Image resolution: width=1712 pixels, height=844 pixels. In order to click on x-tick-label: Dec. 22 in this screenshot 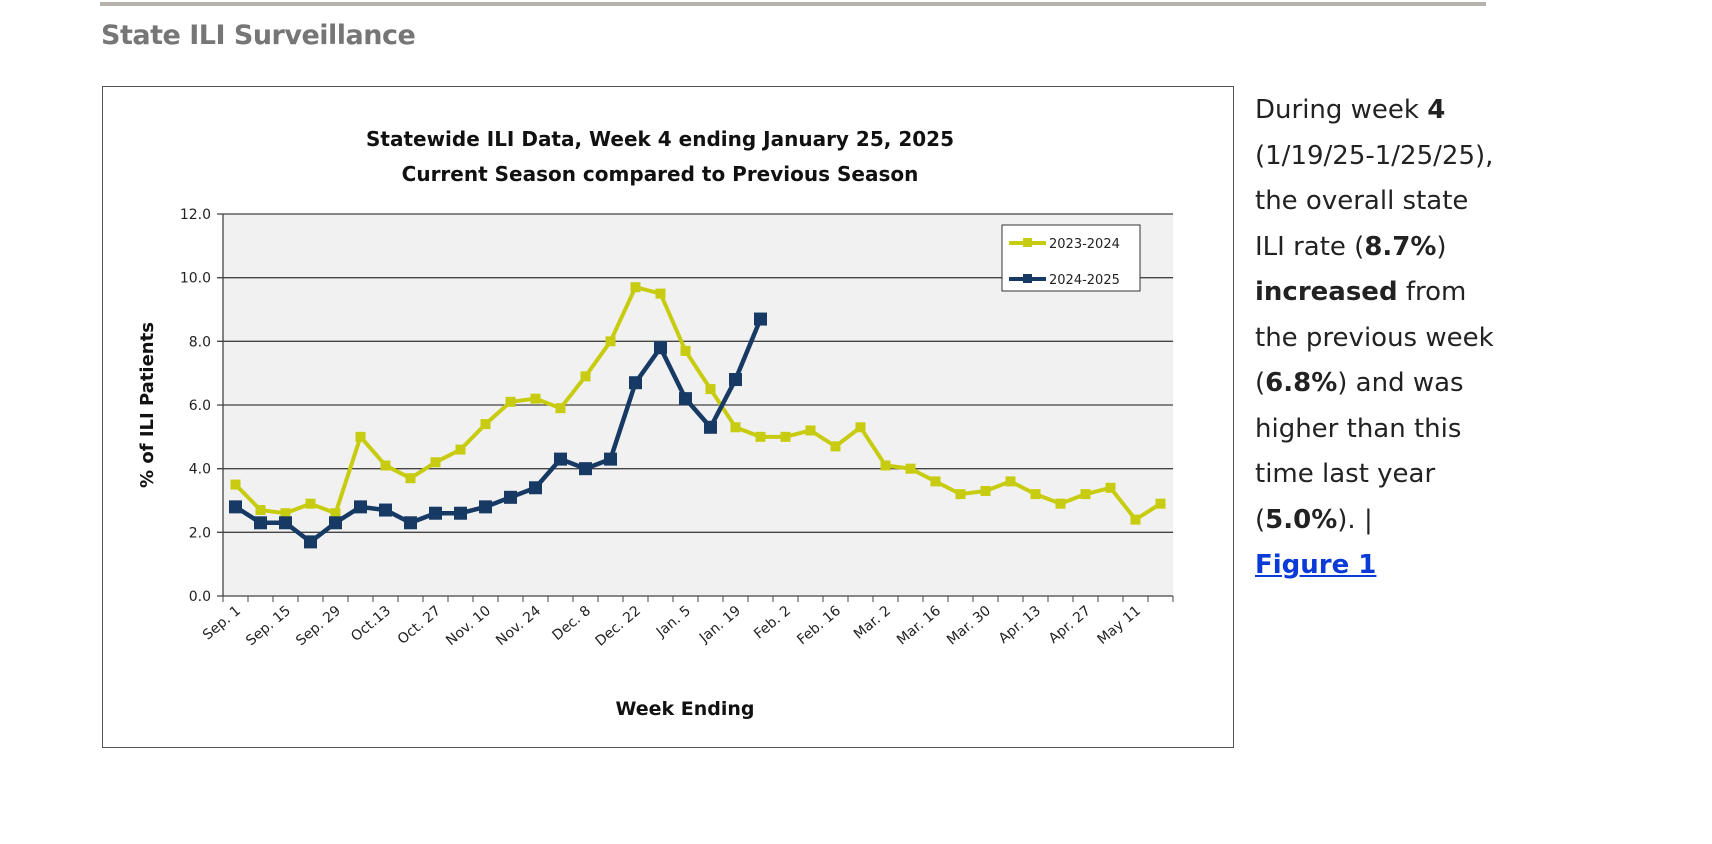, I will do `click(619, 626)`.